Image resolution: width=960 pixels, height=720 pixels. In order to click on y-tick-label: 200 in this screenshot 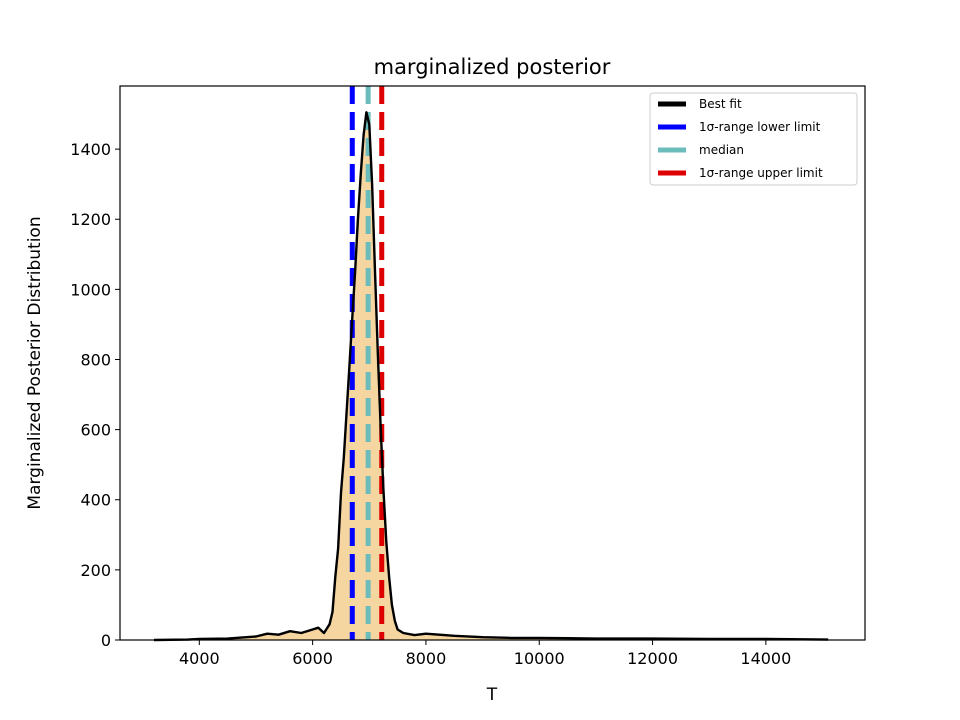, I will do `click(95, 570)`.